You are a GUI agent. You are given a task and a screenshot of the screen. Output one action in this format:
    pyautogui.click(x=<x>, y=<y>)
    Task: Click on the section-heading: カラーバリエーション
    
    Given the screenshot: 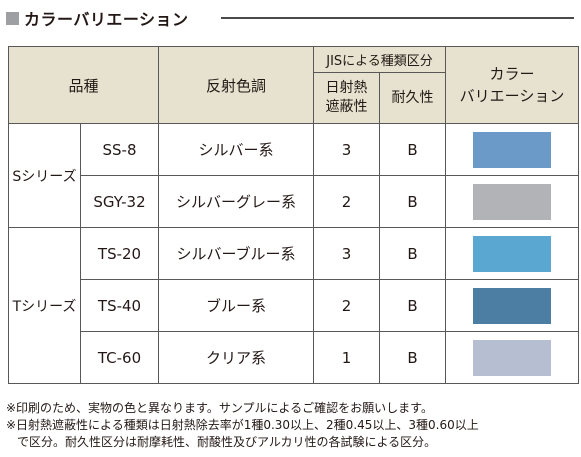 What is the action you would take?
    pyautogui.click(x=97, y=18)
    